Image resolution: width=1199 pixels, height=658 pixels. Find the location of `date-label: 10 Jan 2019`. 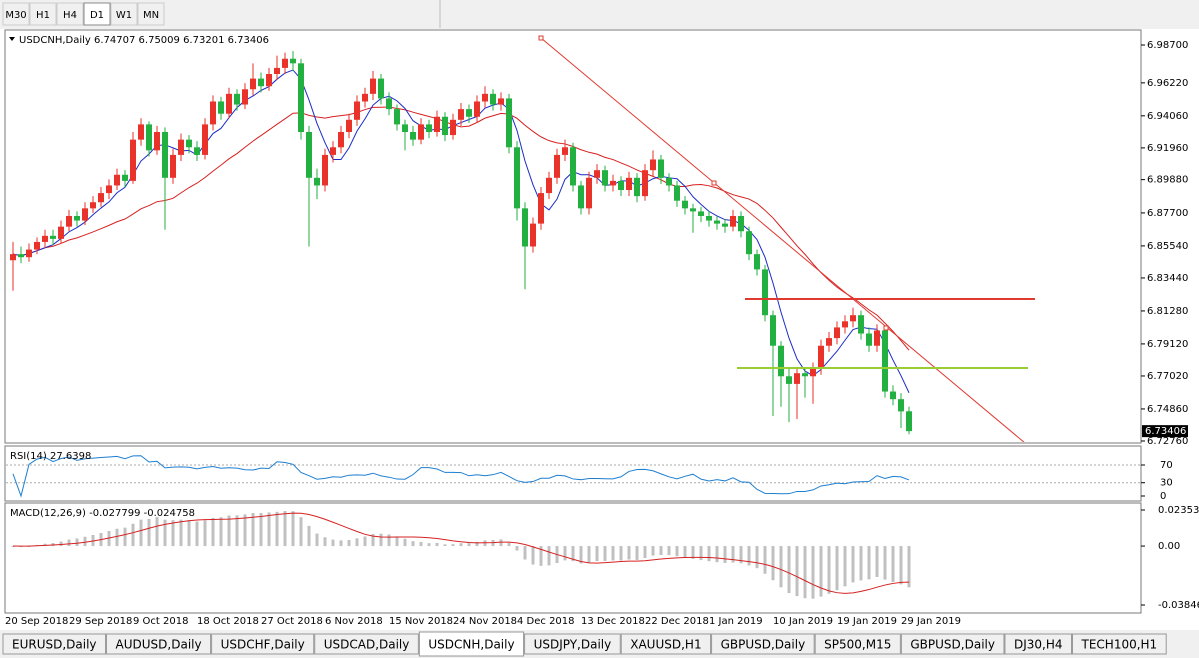

date-label: 10 Jan 2019 is located at coordinates (803, 621).